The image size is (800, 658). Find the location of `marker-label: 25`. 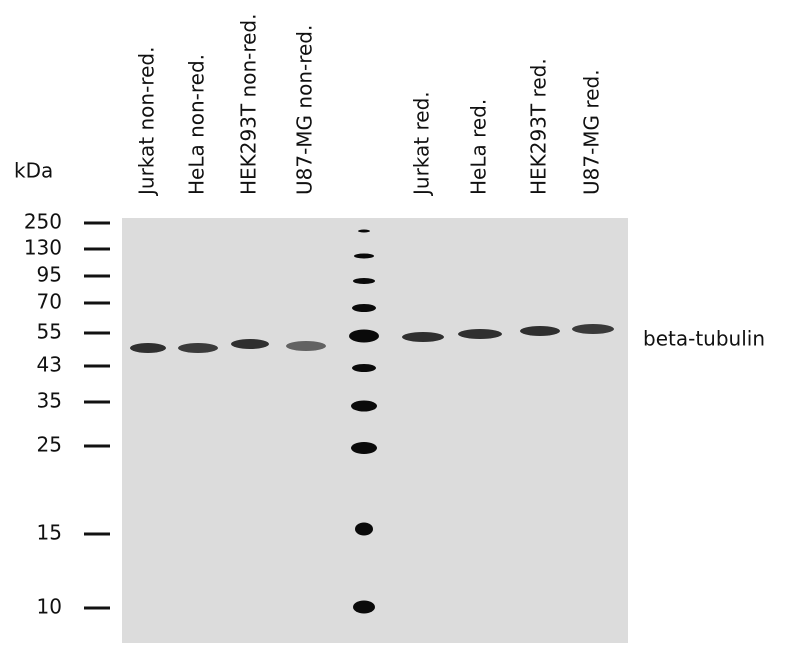

marker-label: 25 is located at coordinates (49, 445).